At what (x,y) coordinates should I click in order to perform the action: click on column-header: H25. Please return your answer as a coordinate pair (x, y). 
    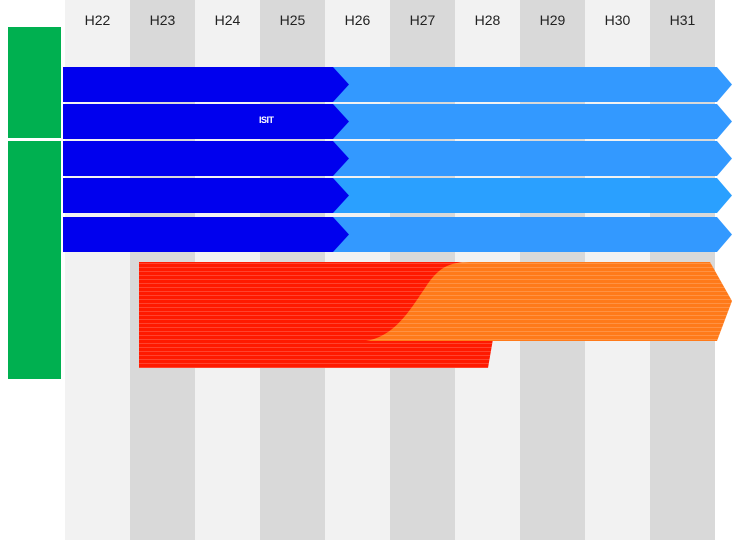
    Looking at the image, I should click on (292, 20).